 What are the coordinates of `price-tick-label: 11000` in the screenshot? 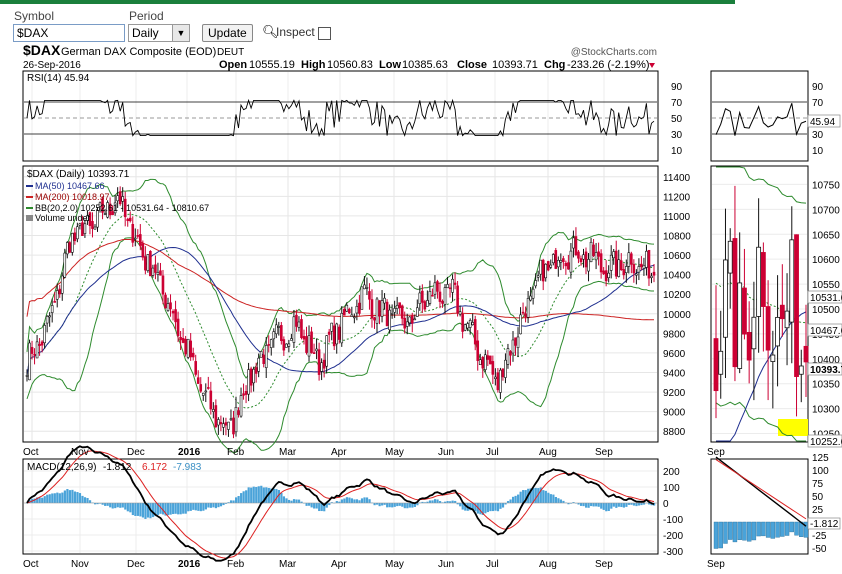 It's located at (677, 217).